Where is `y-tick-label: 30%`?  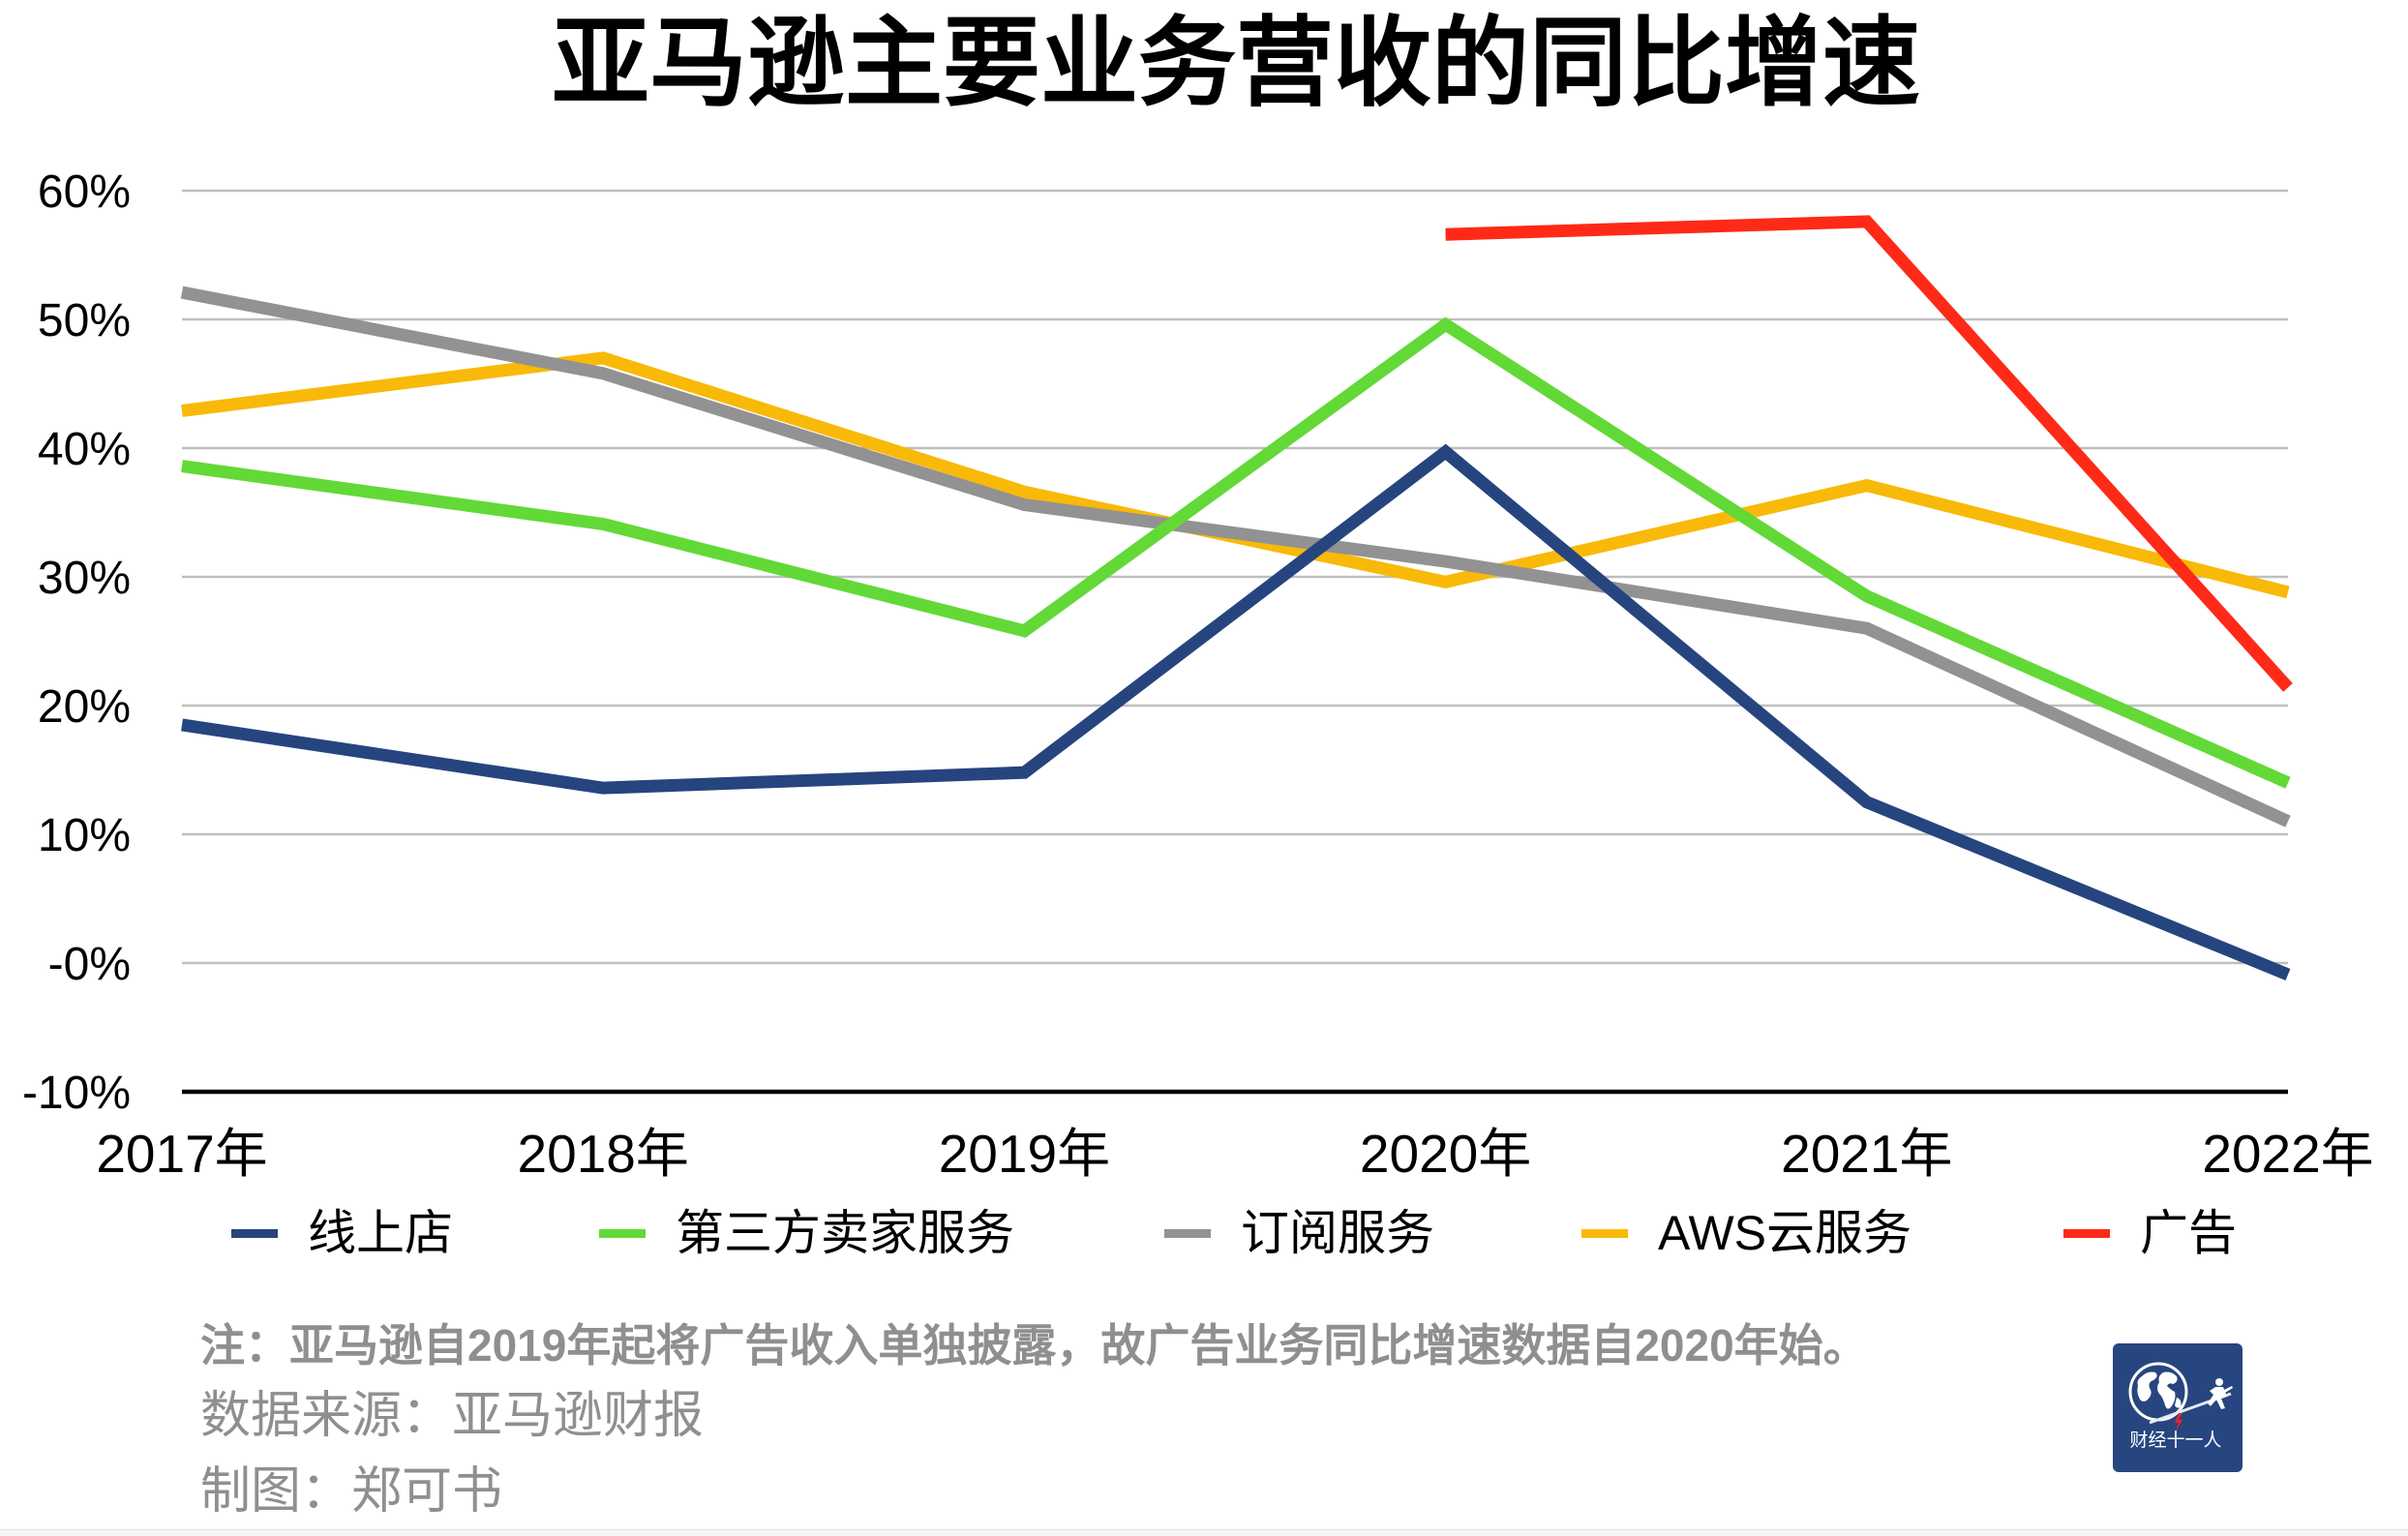 y-tick-label: 30% is located at coordinates (84, 578).